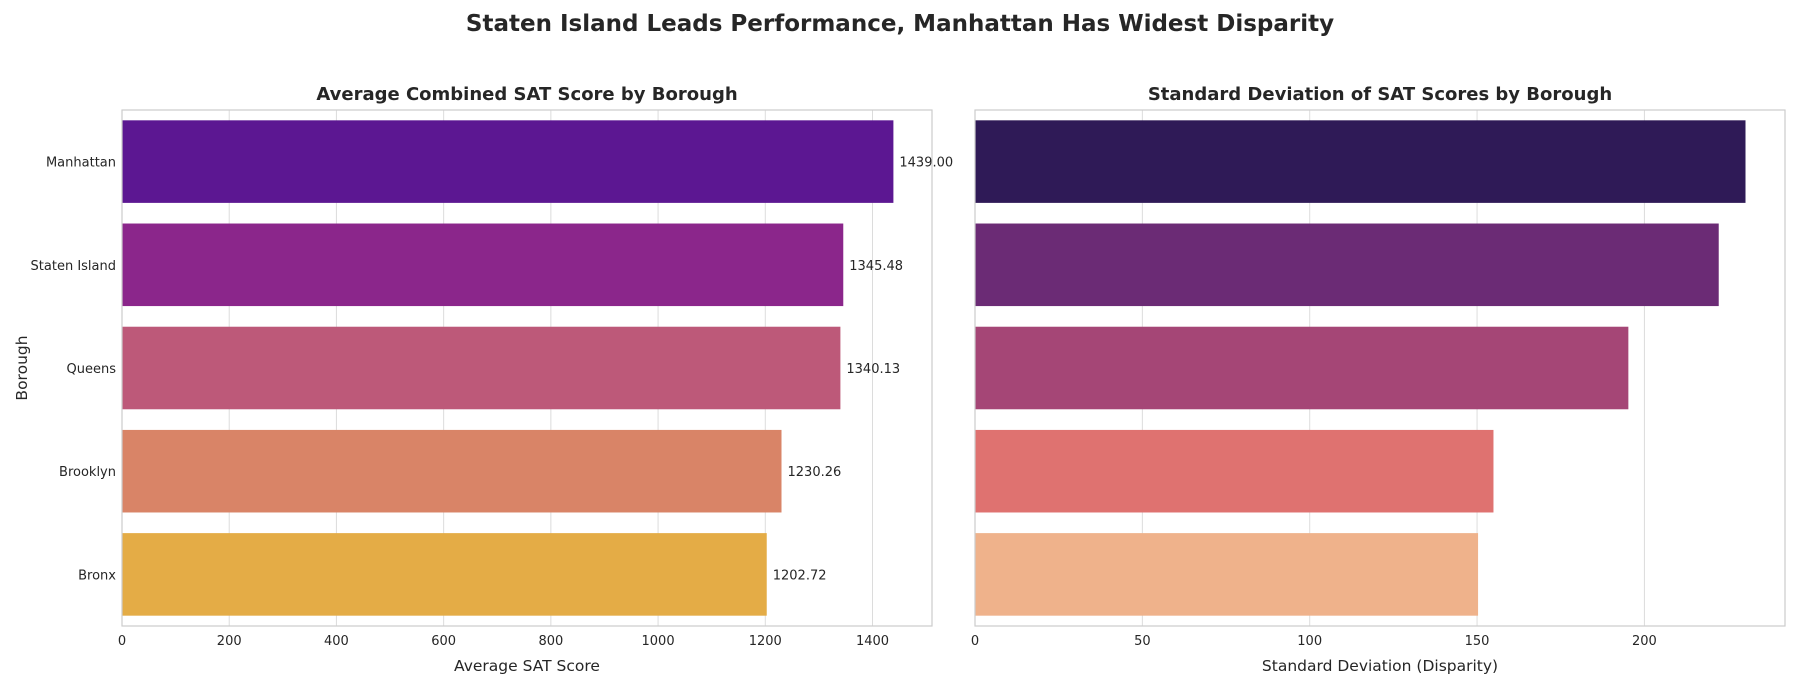 Image resolution: width=1800 pixels, height=700 pixels. What do you see at coordinates (1142, 641) in the screenshot?
I see `x-tick-label: 50` at bounding box center [1142, 641].